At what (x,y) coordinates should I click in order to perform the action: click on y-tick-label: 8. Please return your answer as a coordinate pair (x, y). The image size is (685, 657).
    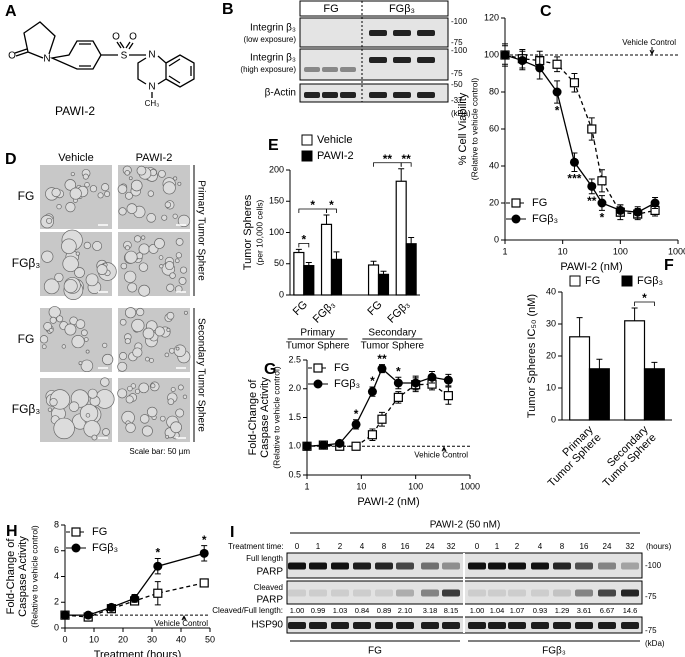
    Looking at the image, I should click on (56, 524).